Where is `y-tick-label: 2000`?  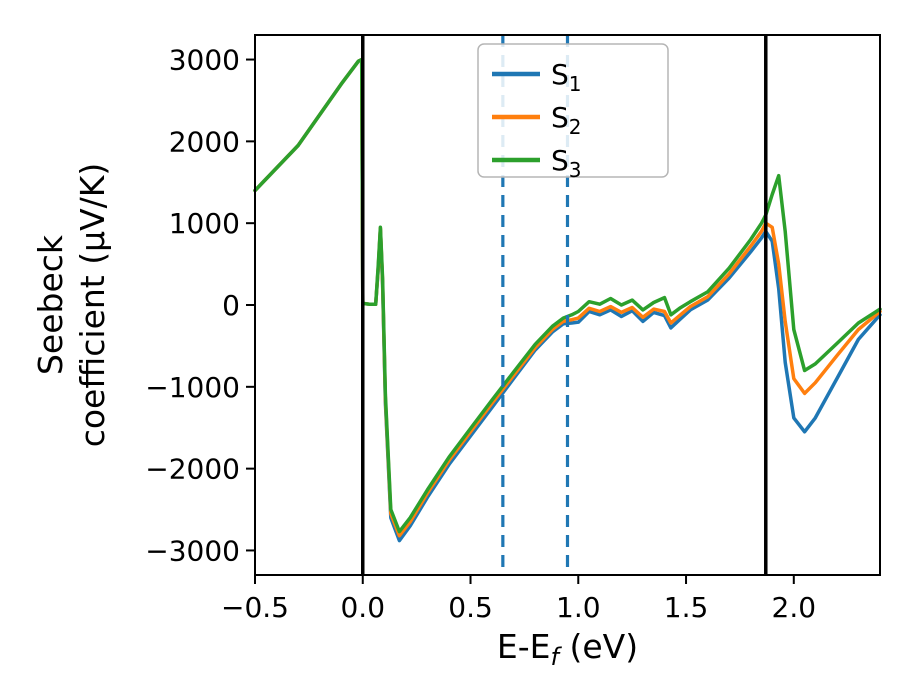
y-tick-label: 2000 is located at coordinates (204, 141).